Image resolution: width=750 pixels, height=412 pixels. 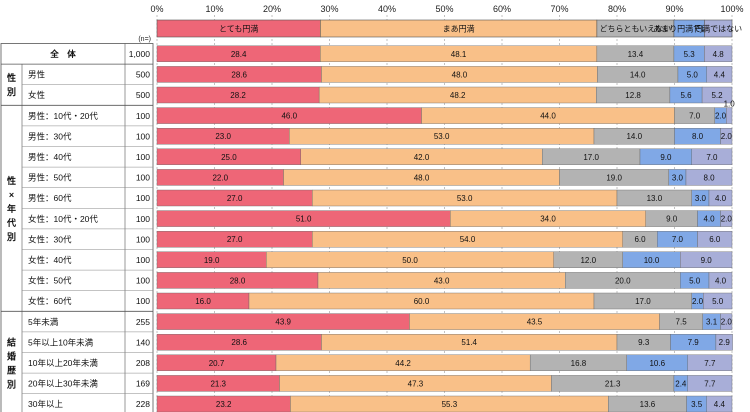 I want to click on x-tick-label: 90%, so click(x=674, y=9).